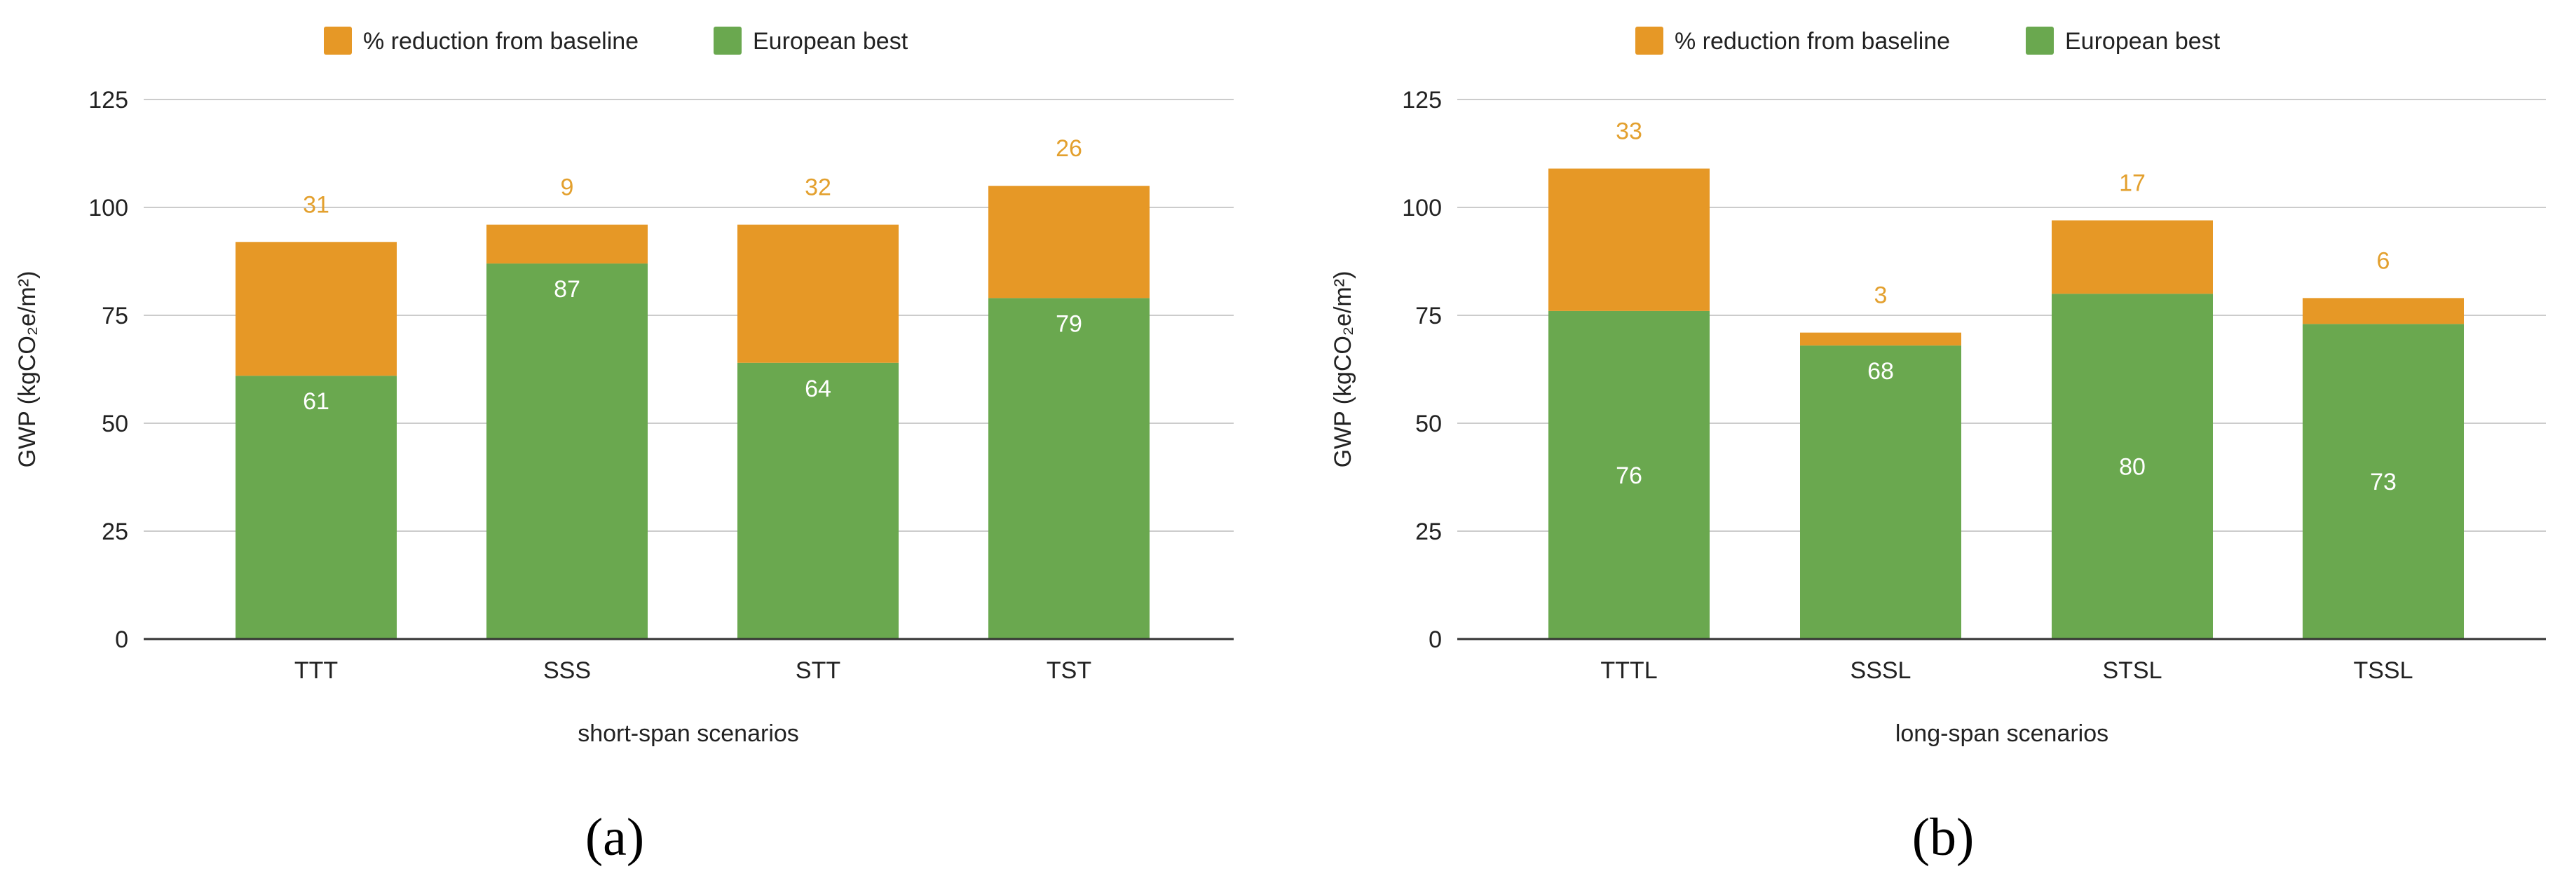 This screenshot has height=885, width=2576. I want to click on data-label-european-best: 68, so click(1880, 371).